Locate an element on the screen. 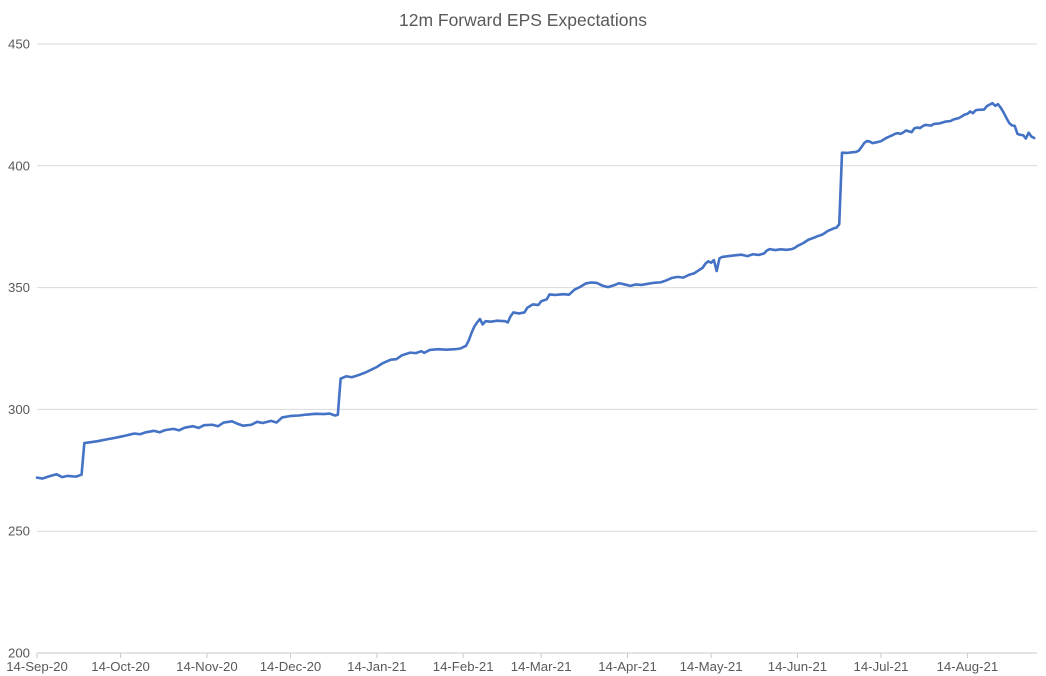  y-axis-labels: 200 250 300 350 400 450 is located at coordinates (19, 349).